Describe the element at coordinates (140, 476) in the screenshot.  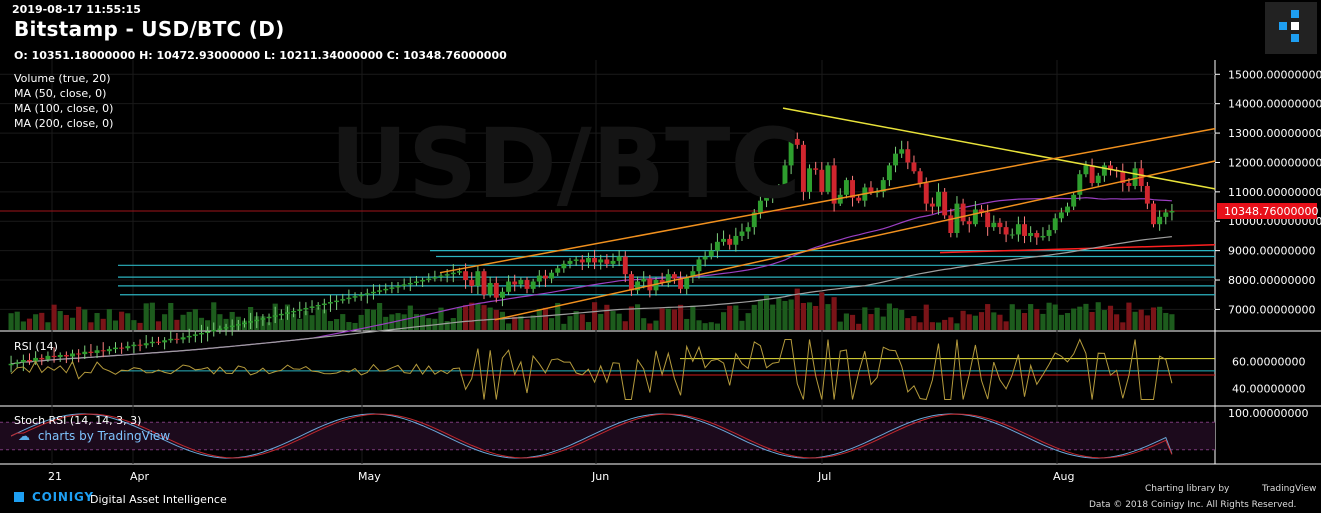
I see `time-tick-label: Apr` at that location.